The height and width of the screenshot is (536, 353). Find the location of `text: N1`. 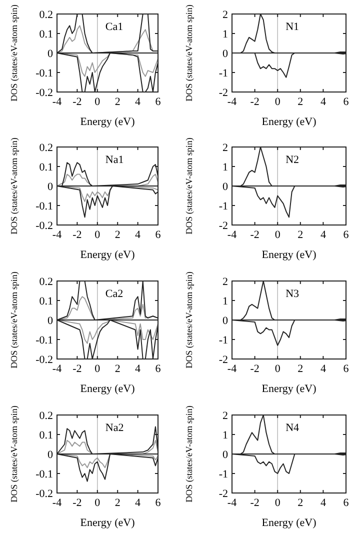

text: N1 is located at coordinates (293, 27).